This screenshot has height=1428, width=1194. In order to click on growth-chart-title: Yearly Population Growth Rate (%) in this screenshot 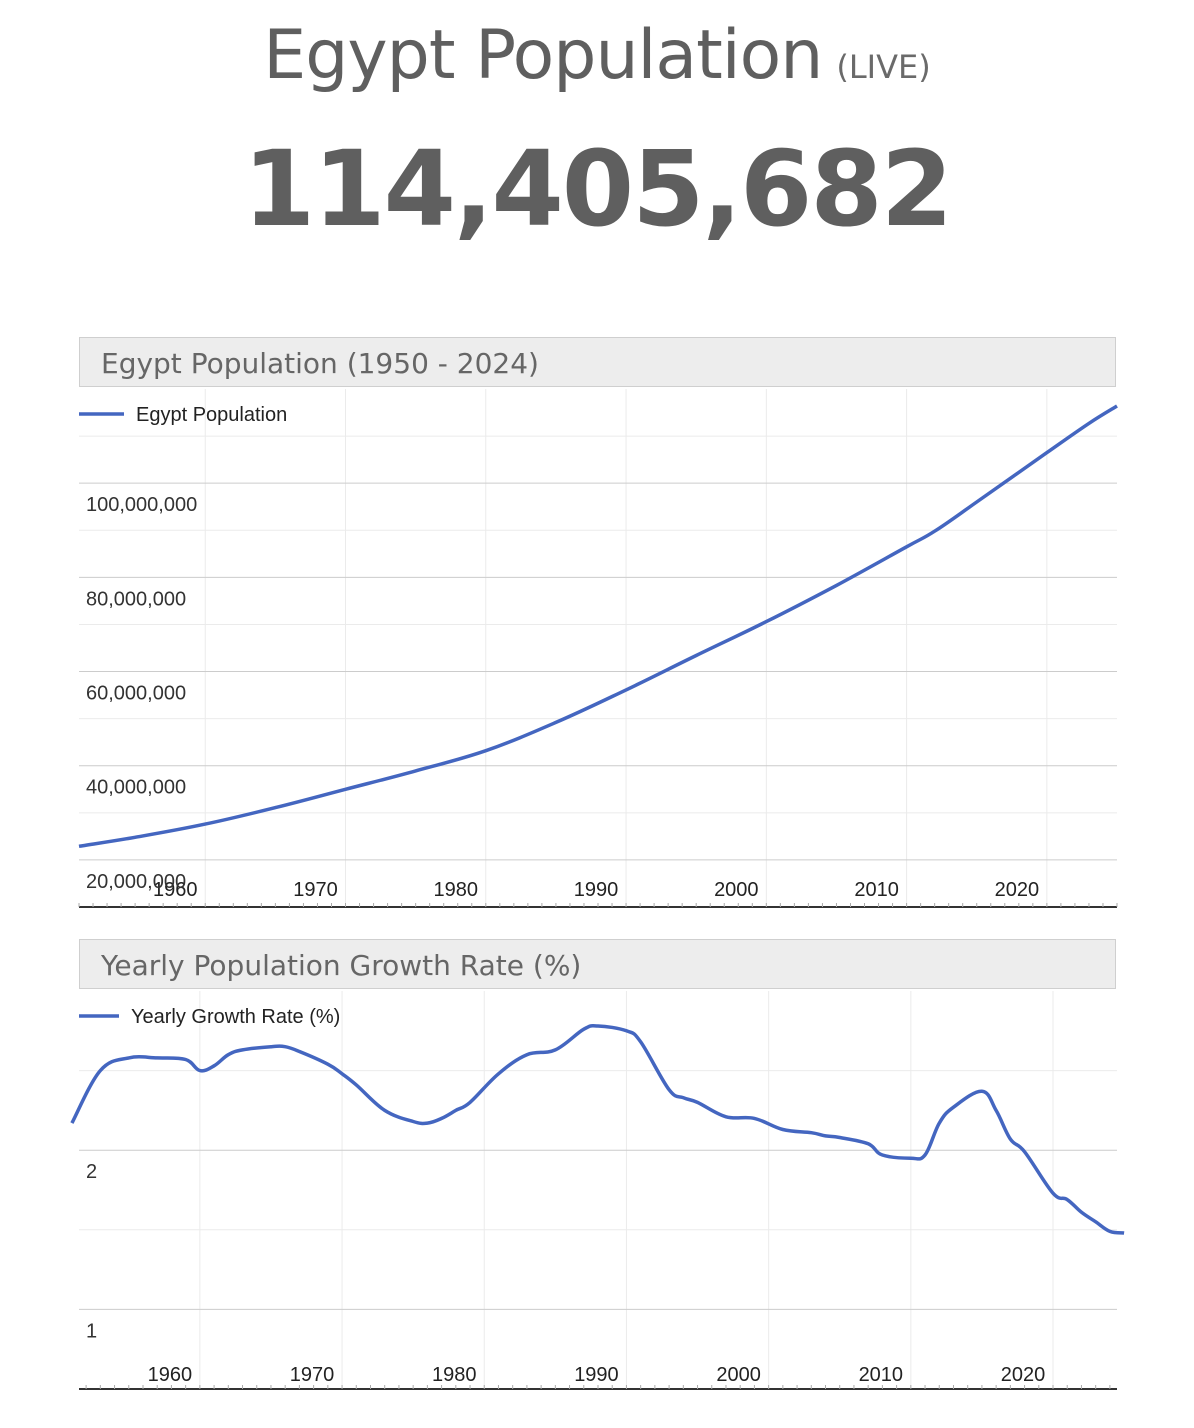, I will do `click(341, 965)`.